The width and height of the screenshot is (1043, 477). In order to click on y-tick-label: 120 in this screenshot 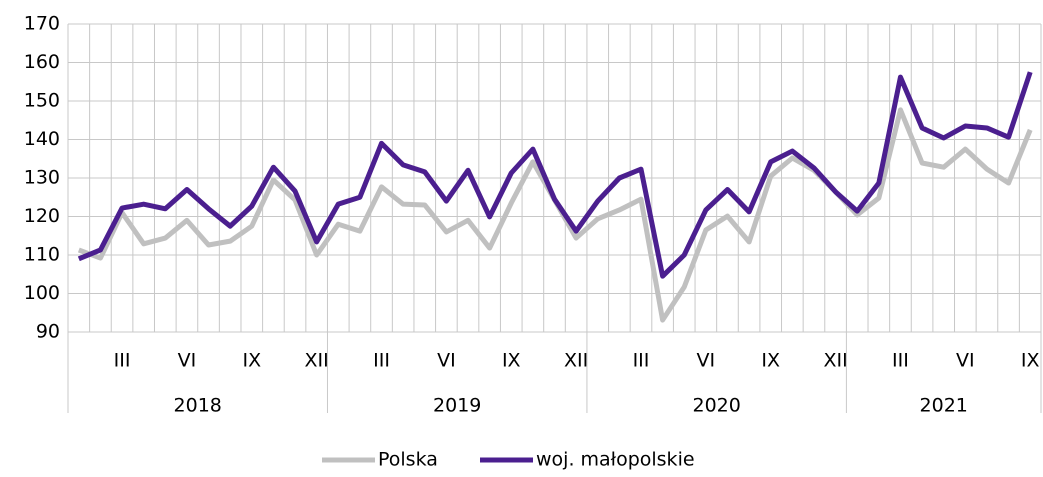, I will do `click(42, 216)`.